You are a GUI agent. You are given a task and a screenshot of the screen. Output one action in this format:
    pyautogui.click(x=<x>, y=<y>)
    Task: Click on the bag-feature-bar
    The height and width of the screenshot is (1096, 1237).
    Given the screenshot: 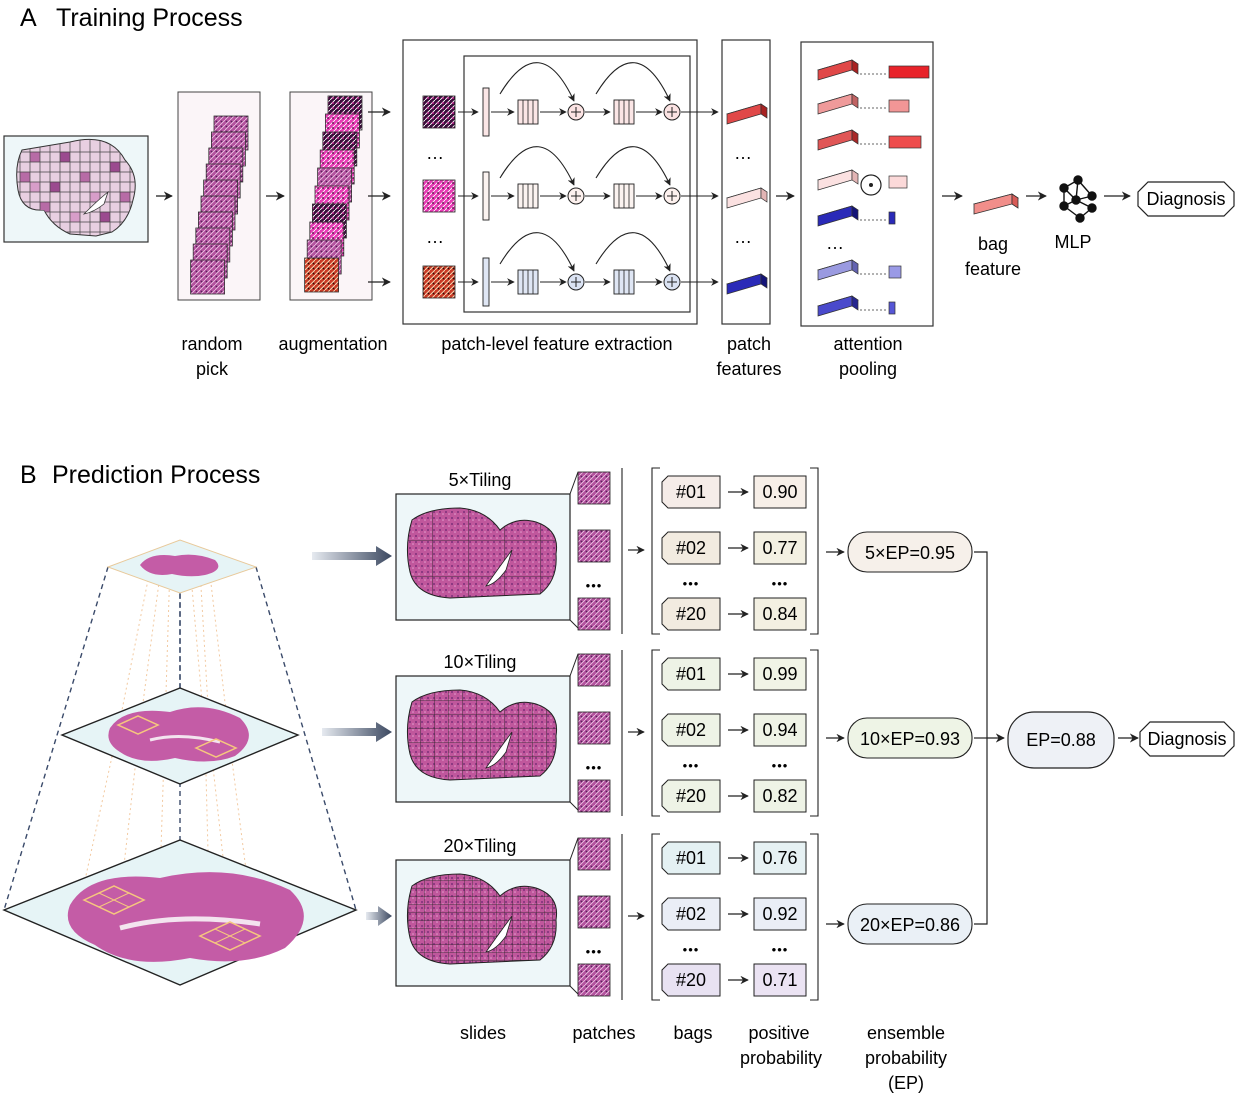 What is the action you would take?
    pyautogui.click(x=996, y=204)
    